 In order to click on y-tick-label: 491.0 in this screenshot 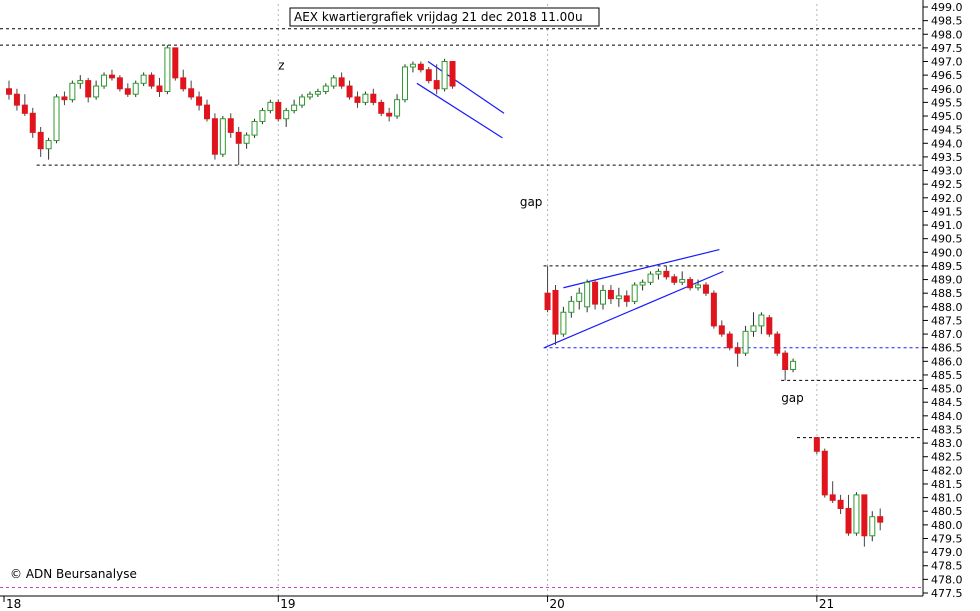, I will do `click(947, 225)`.